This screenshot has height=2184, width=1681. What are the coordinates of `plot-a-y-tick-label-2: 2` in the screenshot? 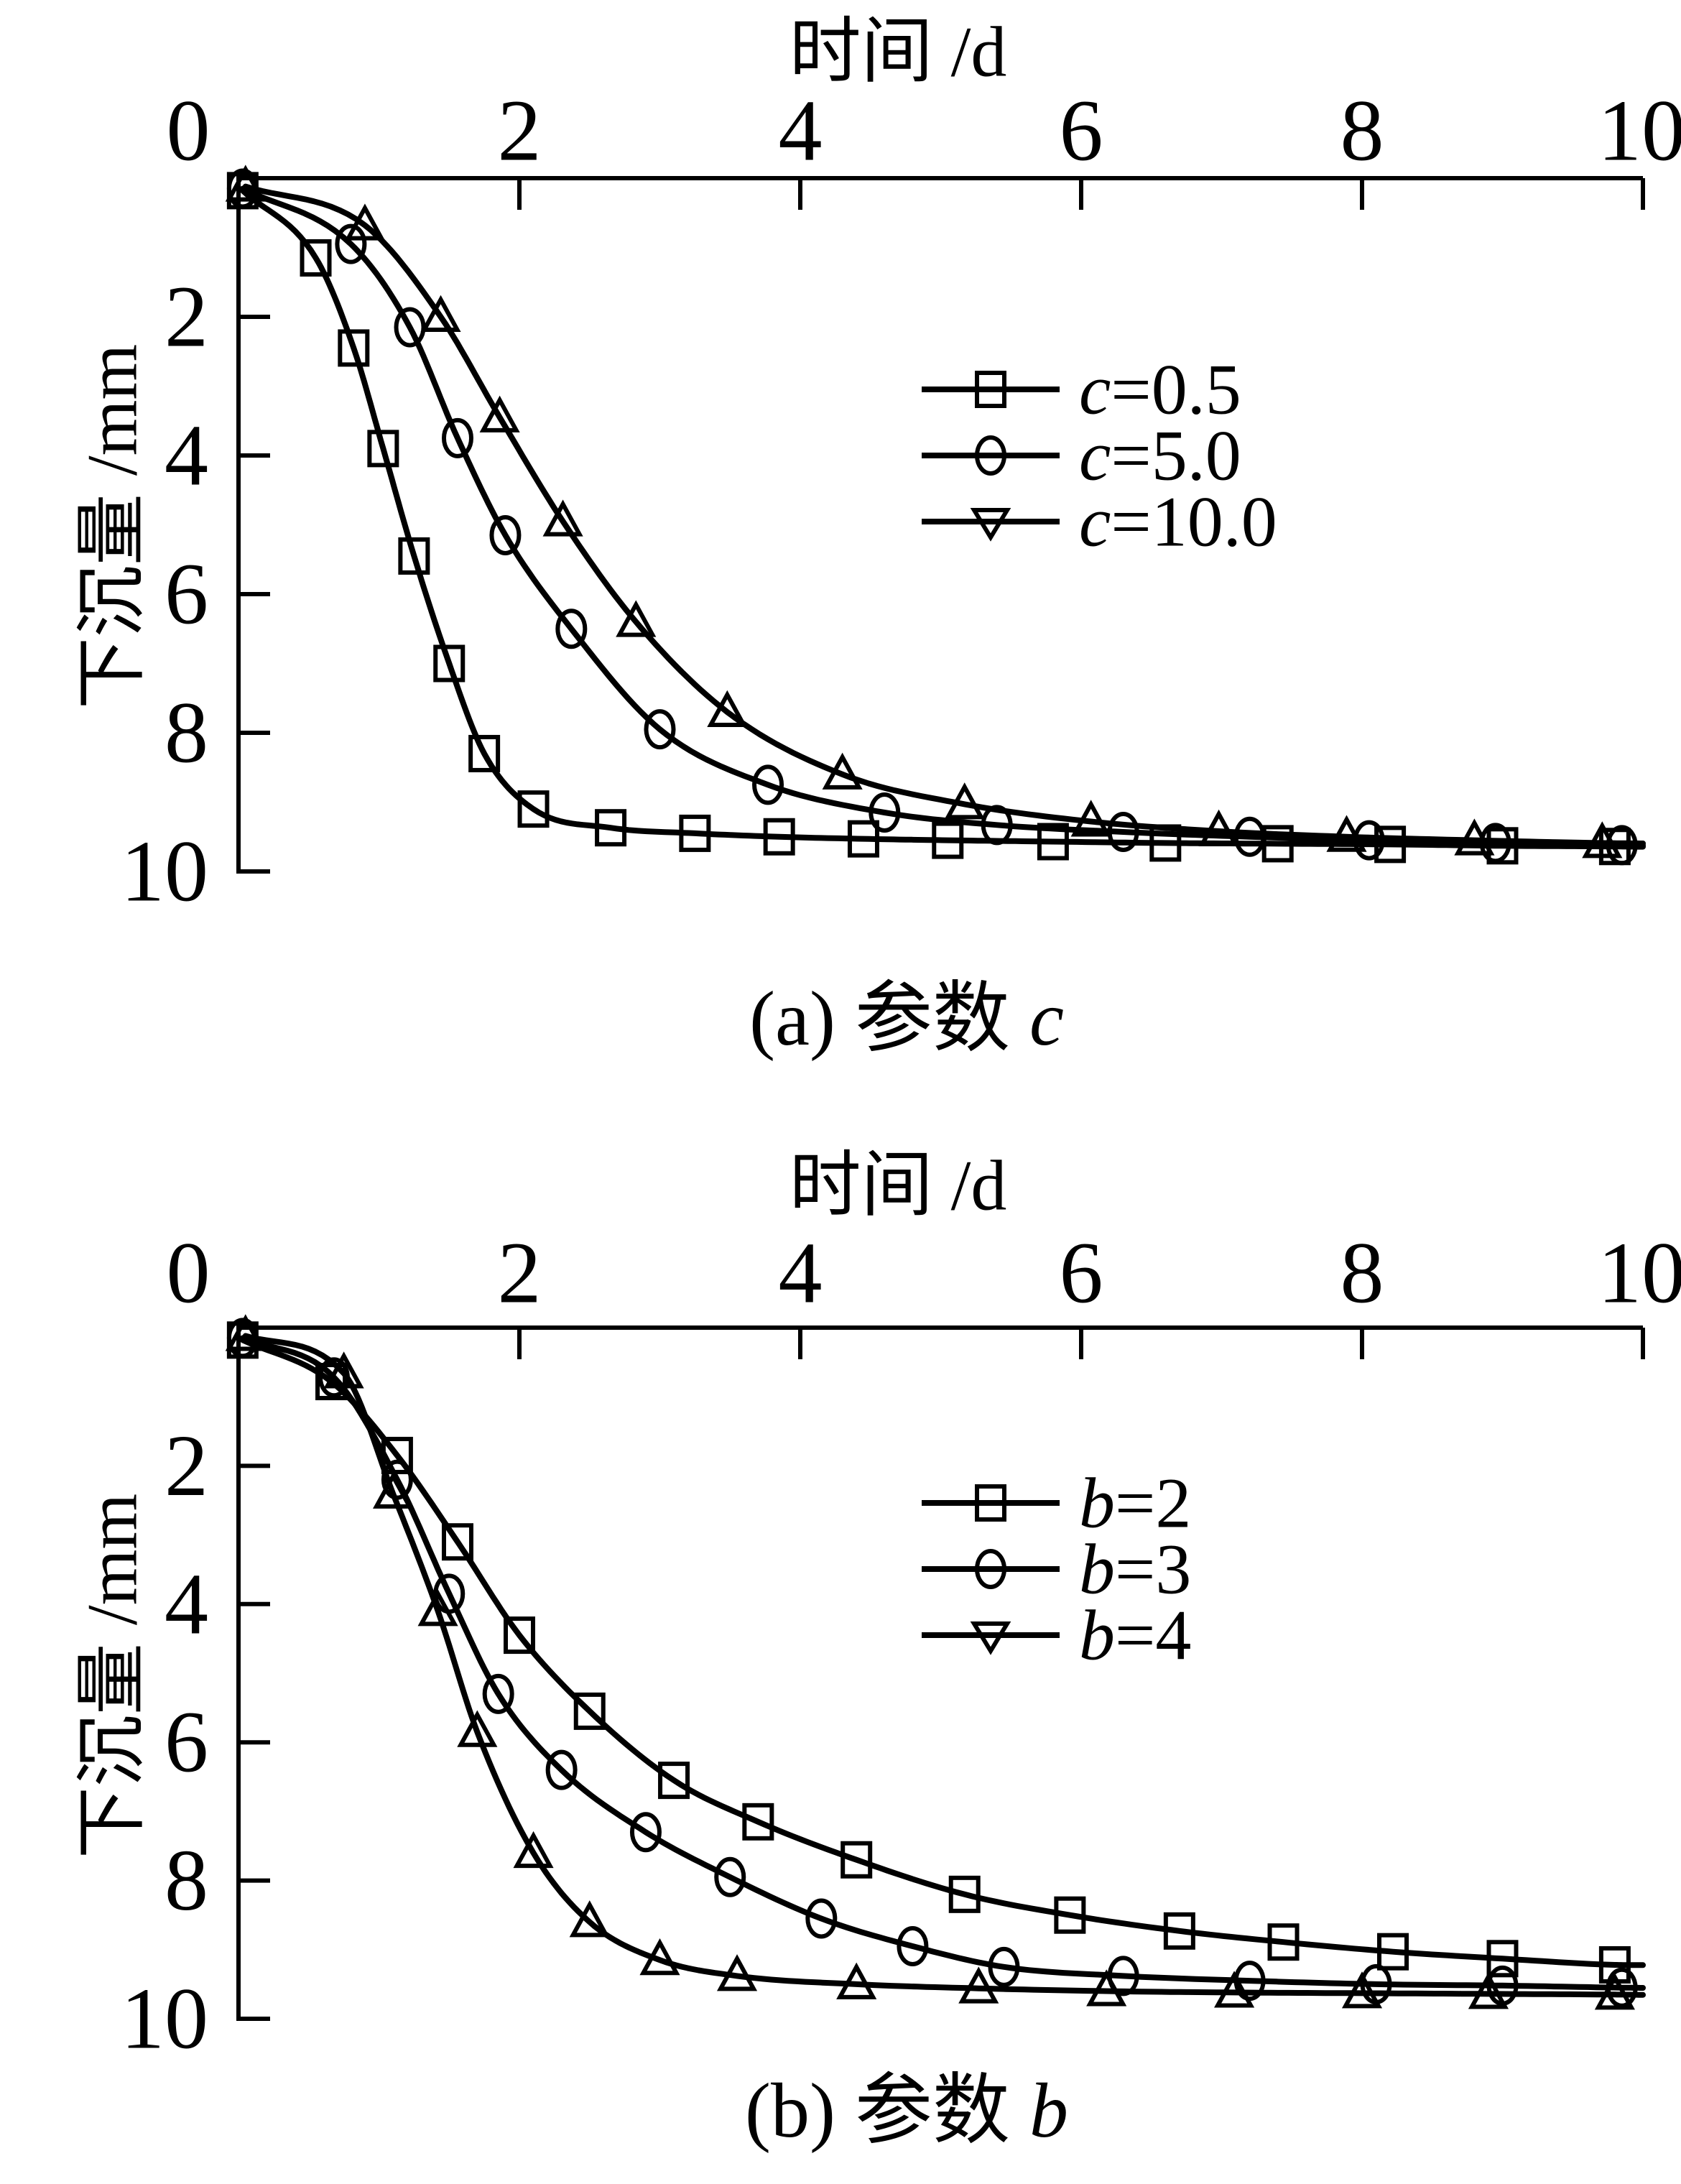 It's located at (186, 317).